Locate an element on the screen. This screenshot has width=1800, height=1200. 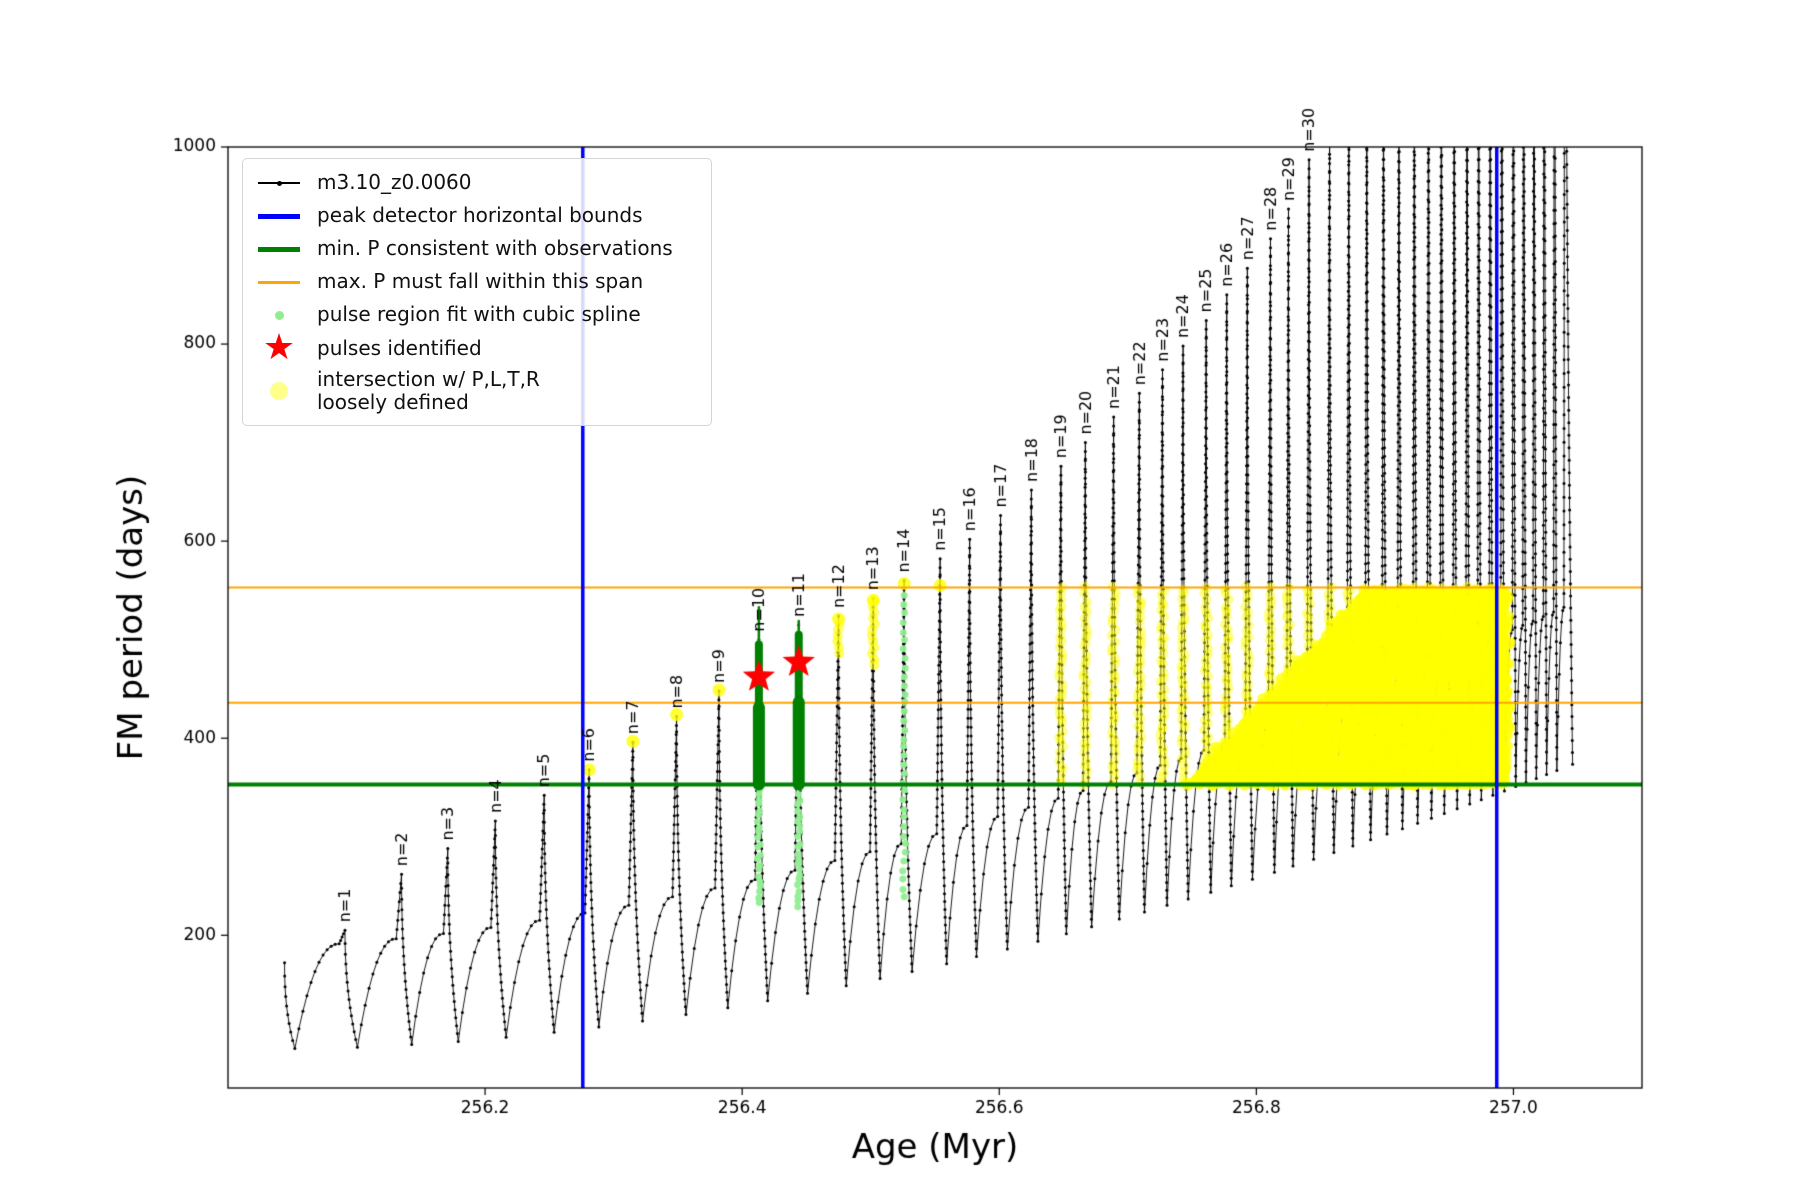
legend-label: m3.10_z0.0060 is located at coordinates (394, 182).